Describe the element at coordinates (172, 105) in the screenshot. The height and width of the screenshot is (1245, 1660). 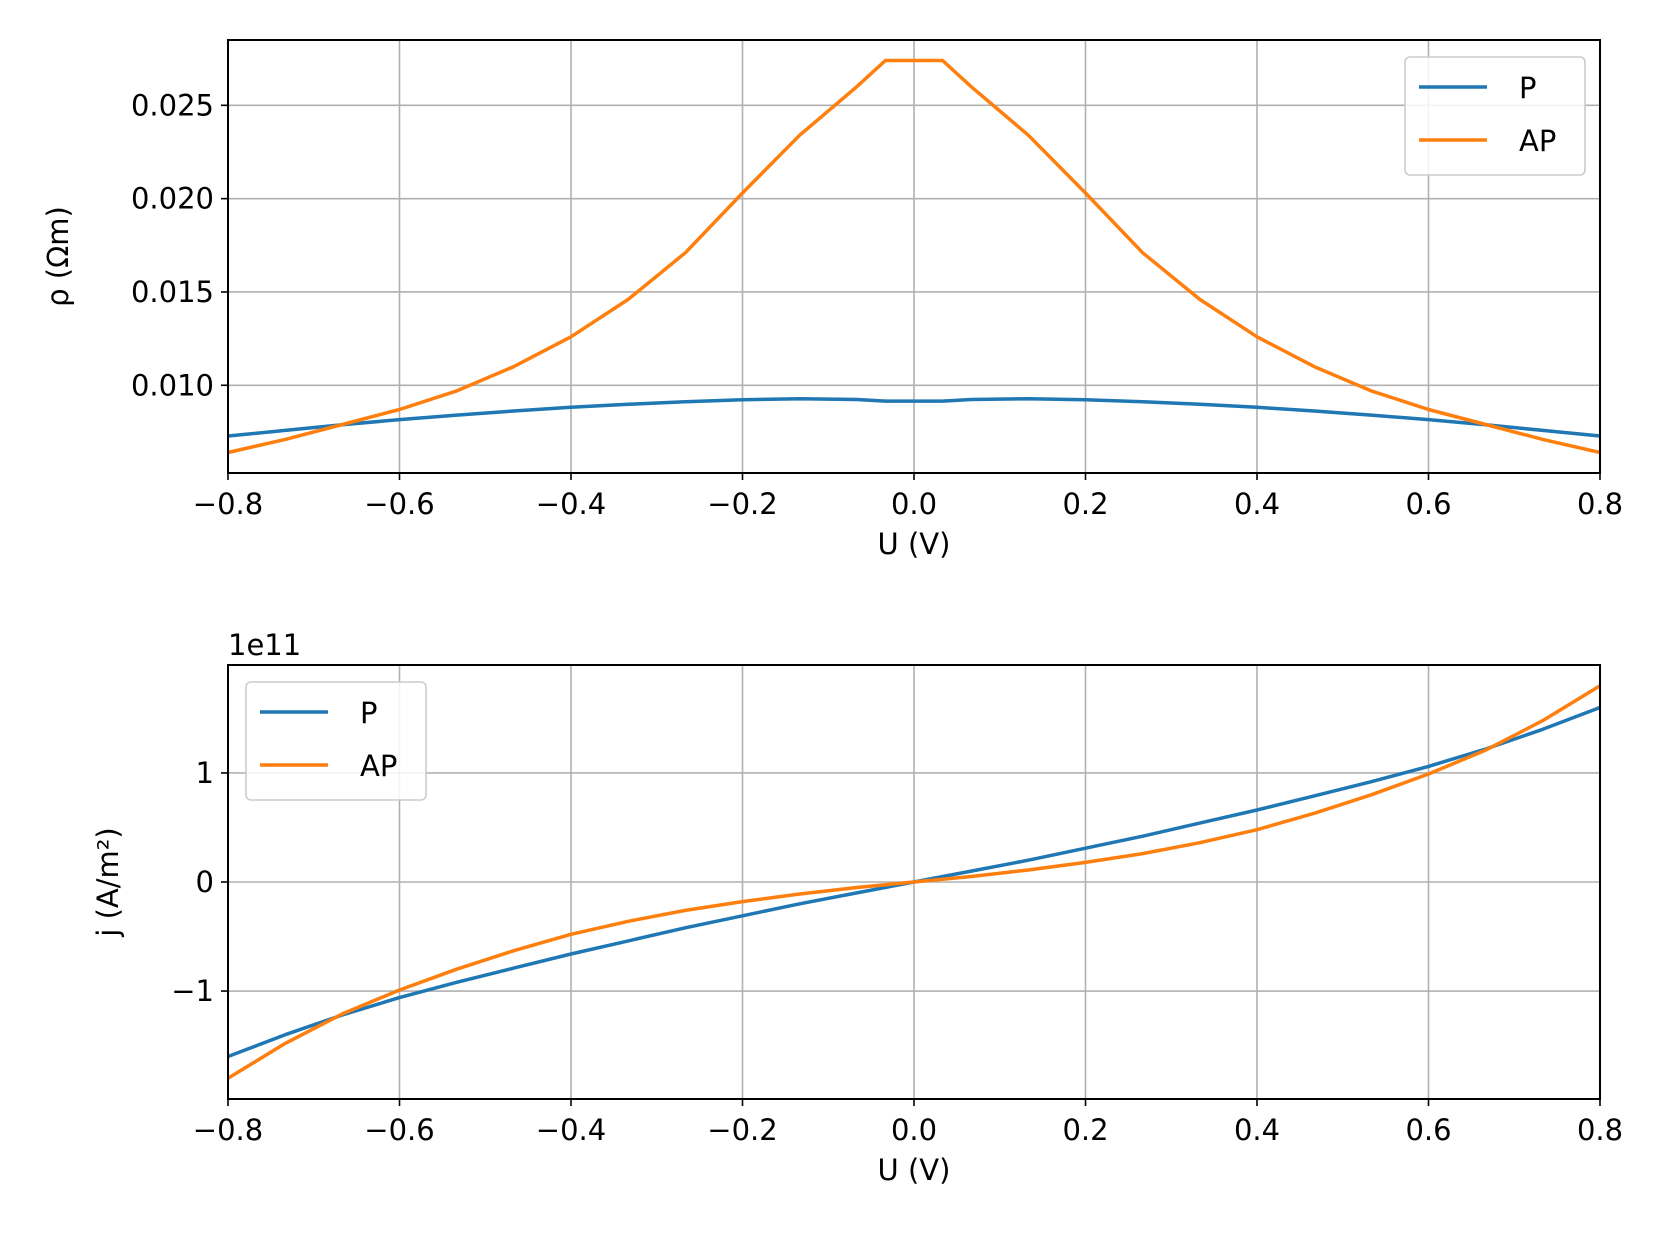
I see `rho-y-tick-label: 0.025` at that location.